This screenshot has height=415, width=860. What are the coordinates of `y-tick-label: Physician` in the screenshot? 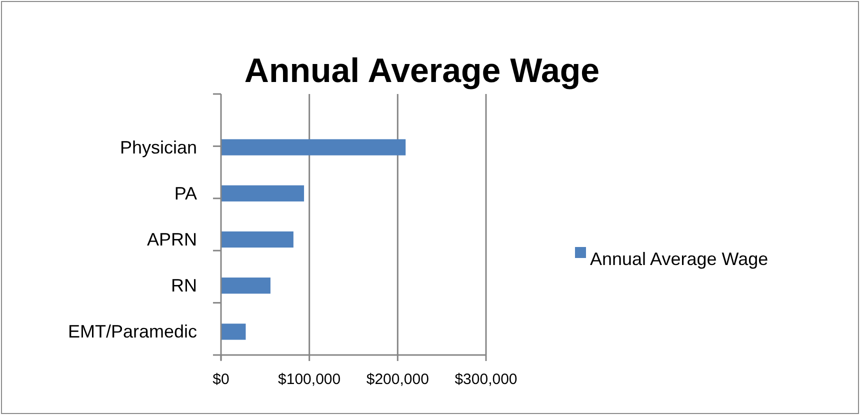 It's located at (158, 147).